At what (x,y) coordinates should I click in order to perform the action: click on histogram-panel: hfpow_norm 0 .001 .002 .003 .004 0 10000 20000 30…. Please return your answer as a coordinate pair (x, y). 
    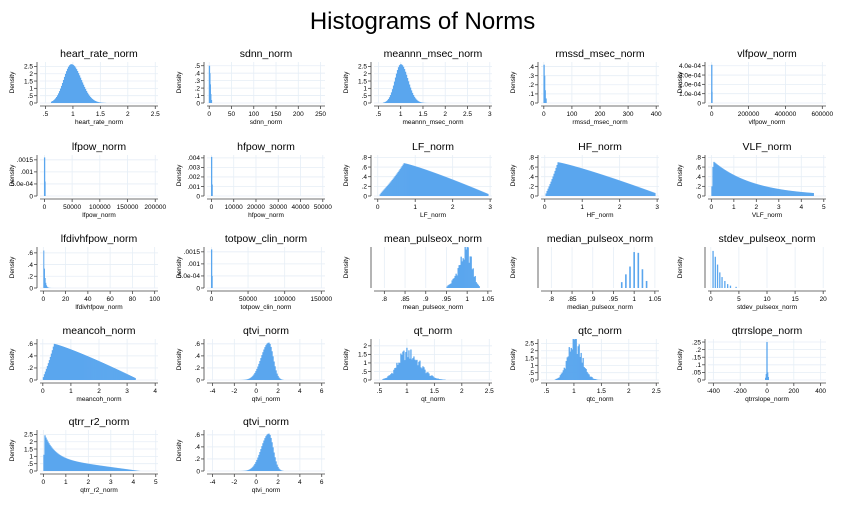
    Looking at the image, I should click on (254, 180).